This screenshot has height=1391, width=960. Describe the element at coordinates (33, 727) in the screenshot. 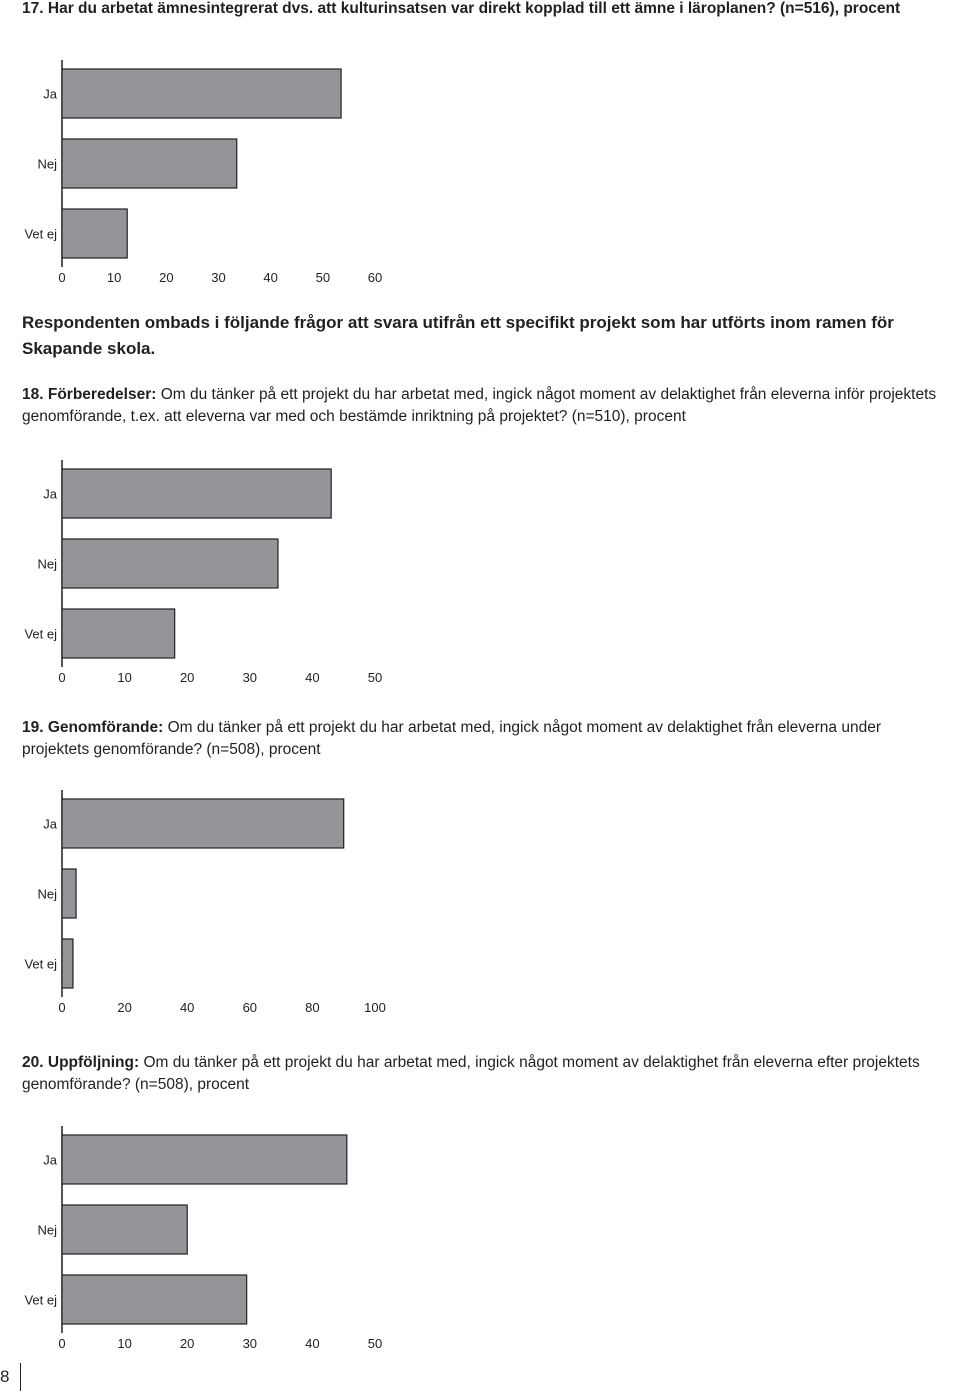

I see `question-19-number: 19.` at that location.